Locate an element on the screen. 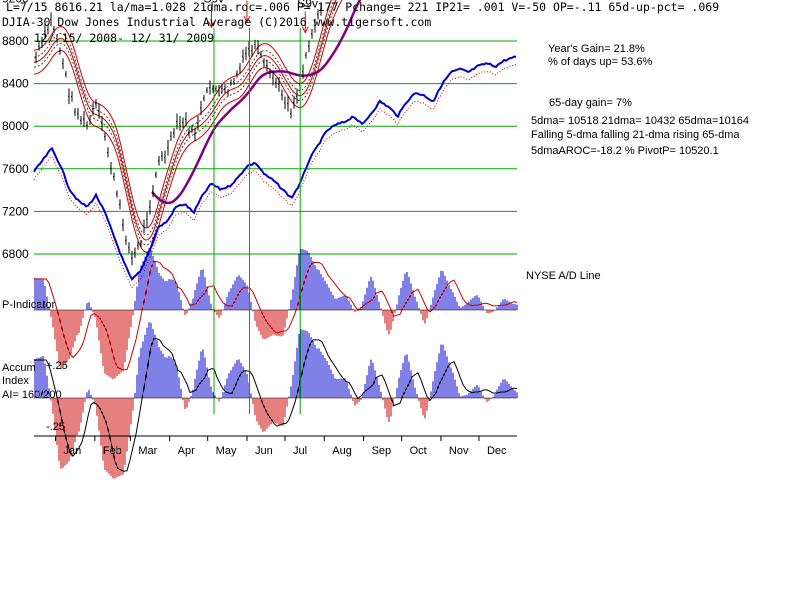  p-indicator-label: P-Indicator is located at coordinates (29, 305).